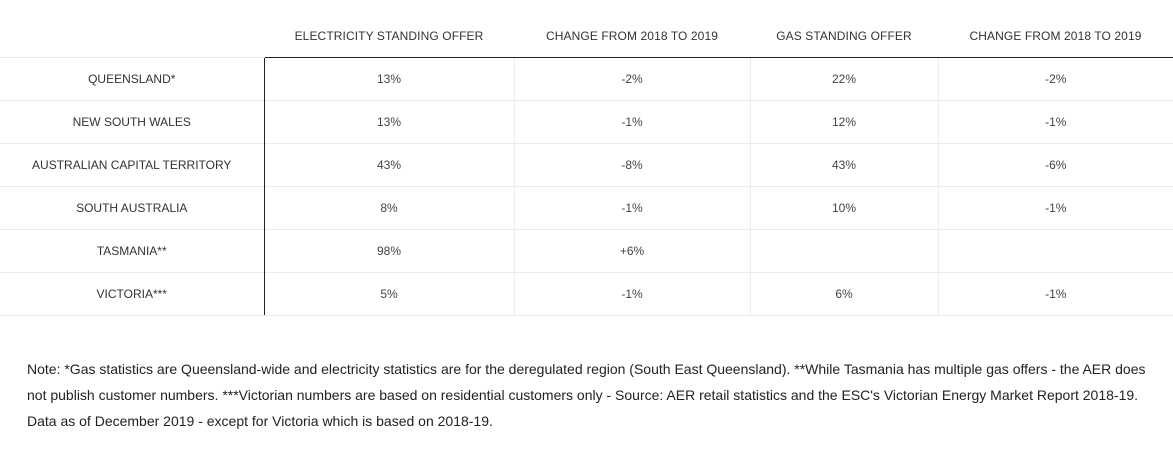 This screenshot has width=1173, height=455. What do you see at coordinates (388, 294) in the screenshot?
I see `electricity-offer-cell: 5%` at bounding box center [388, 294].